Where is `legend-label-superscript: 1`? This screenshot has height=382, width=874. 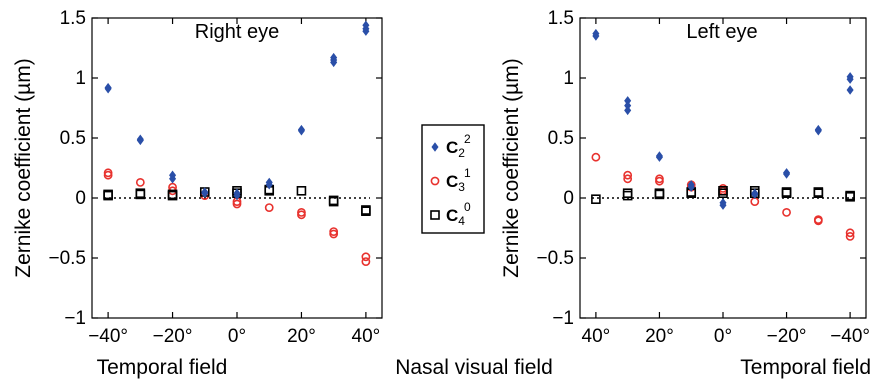 legend-label-superscript: 1 is located at coordinates (467, 173).